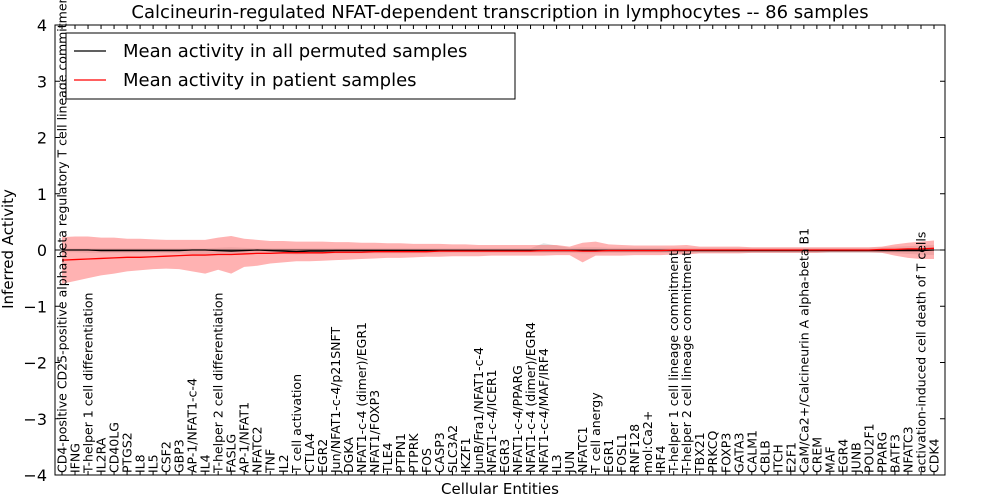 The height and width of the screenshot is (500, 1000). What do you see at coordinates (426, 460) in the screenshot?
I see `x-tick-label: FOS` at bounding box center [426, 460].